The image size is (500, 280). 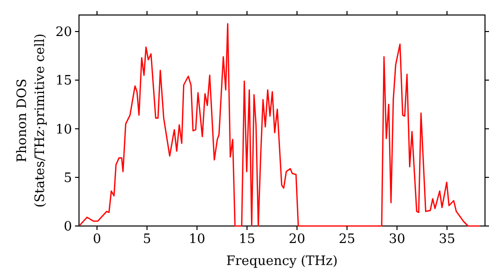 What do you see at coordinates (147, 239) in the screenshot?
I see `x-tick-label: 5` at bounding box center [147, 239].